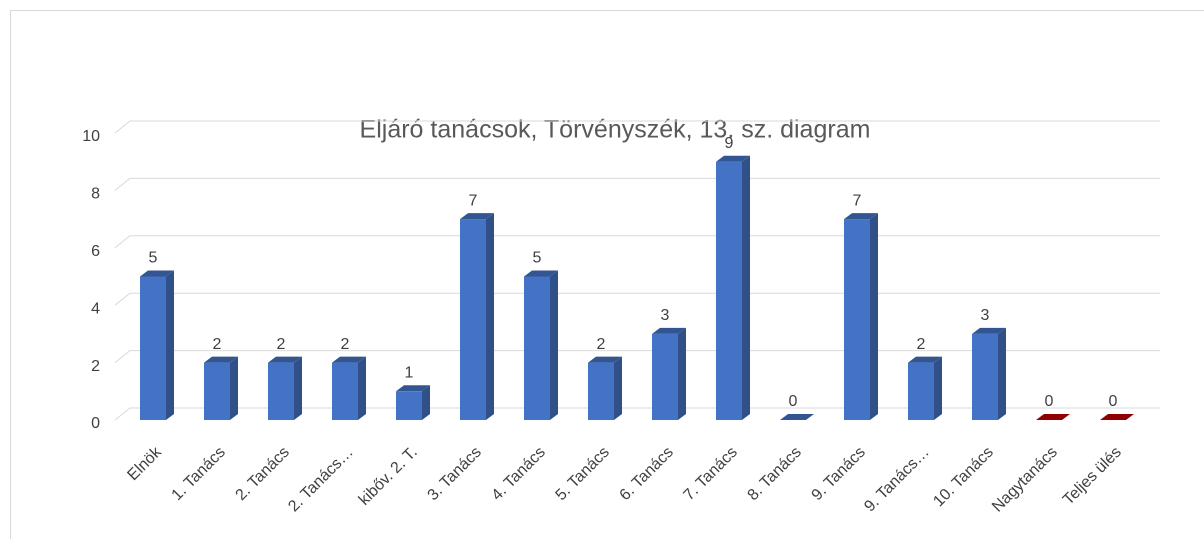  What do you see at coordinates (95, 366) in the screenshot?
I see `y-tick-label: 2` at bounding box center [95, 366].